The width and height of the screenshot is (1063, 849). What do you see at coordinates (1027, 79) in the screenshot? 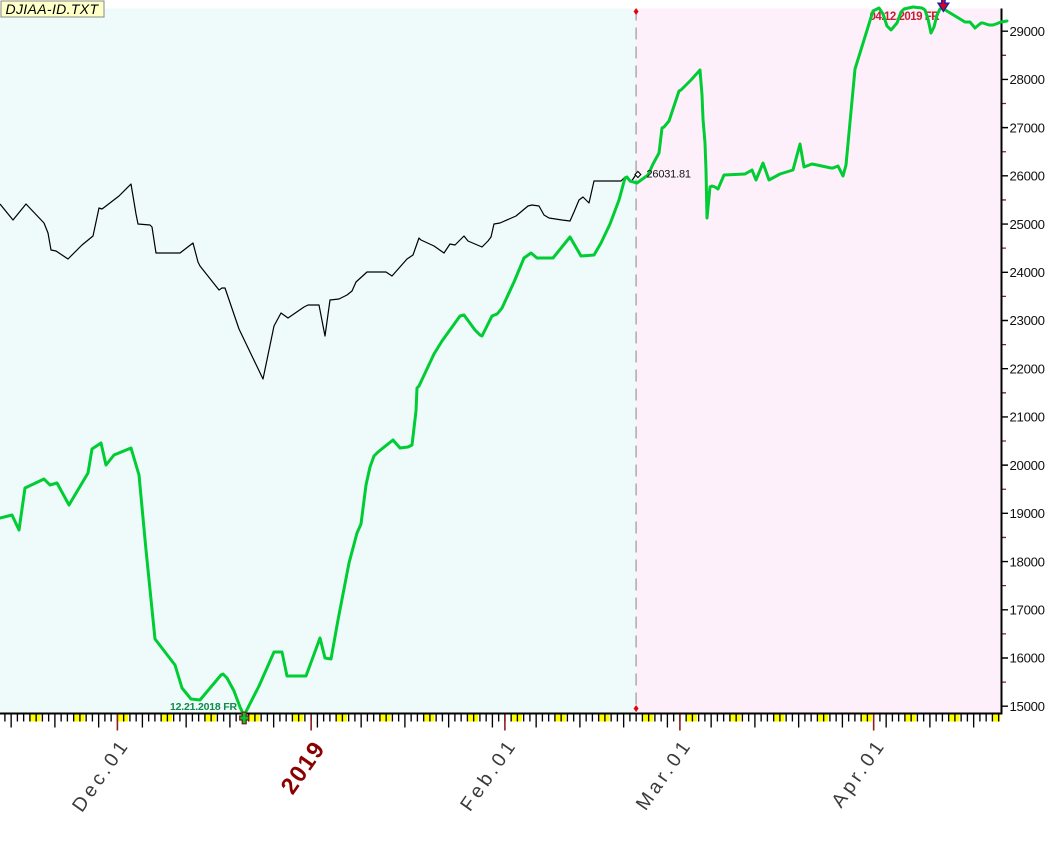
I see `svg-text: 28000` at bounding box center [1027, 79].